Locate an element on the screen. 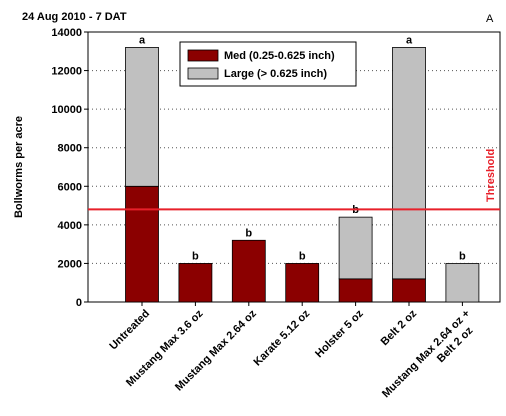  y-axis-label: Bollworms per acre is located at coordinates (19, 167).